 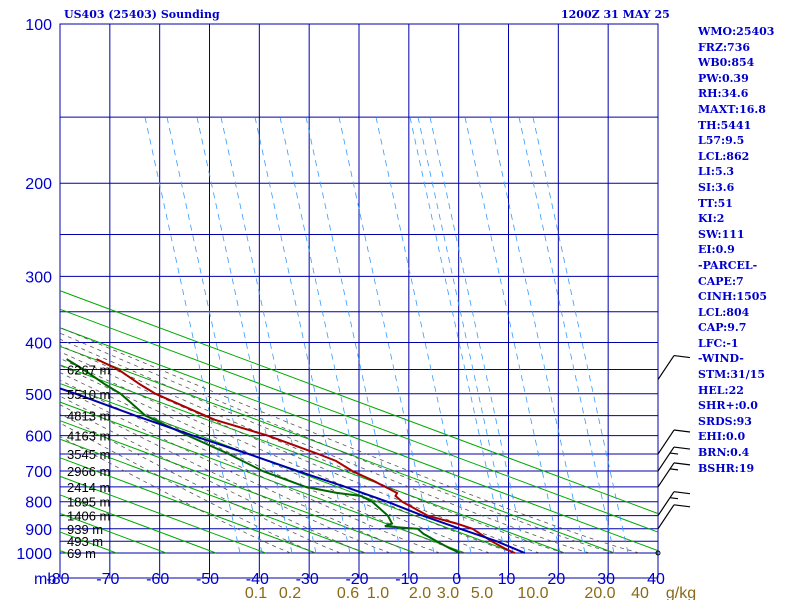 I want to click on index-item: EI:0.9, so click(x=716, y=250).